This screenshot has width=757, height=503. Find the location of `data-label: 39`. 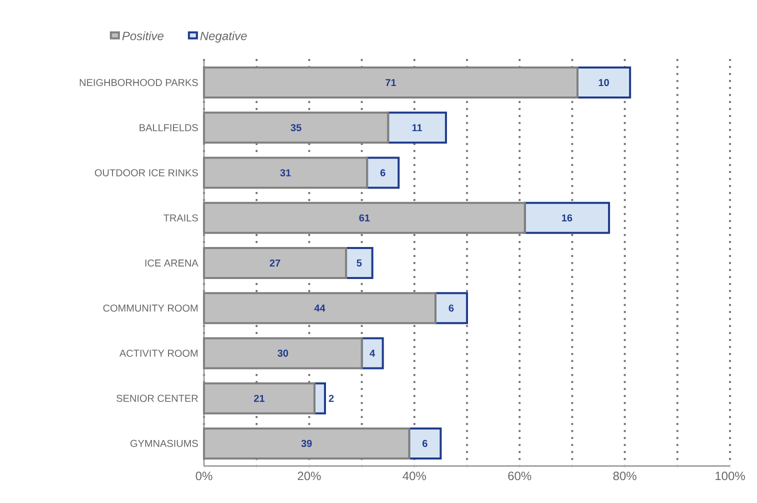

data-label: 39 is located at coordinates (306, 443).